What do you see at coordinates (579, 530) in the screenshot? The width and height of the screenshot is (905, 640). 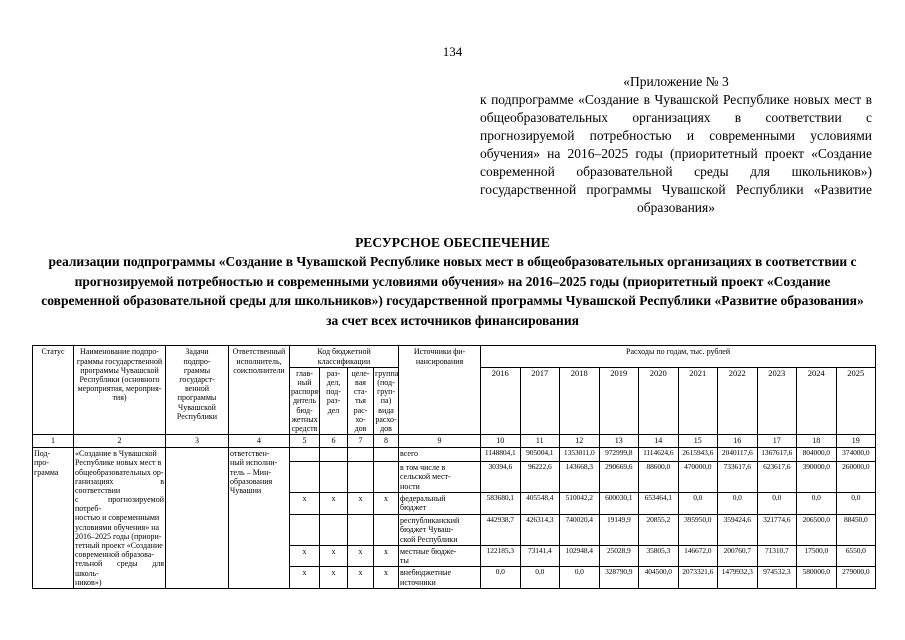 I see `year-value-cell: 740020,4` at bounding box center [579, 530].